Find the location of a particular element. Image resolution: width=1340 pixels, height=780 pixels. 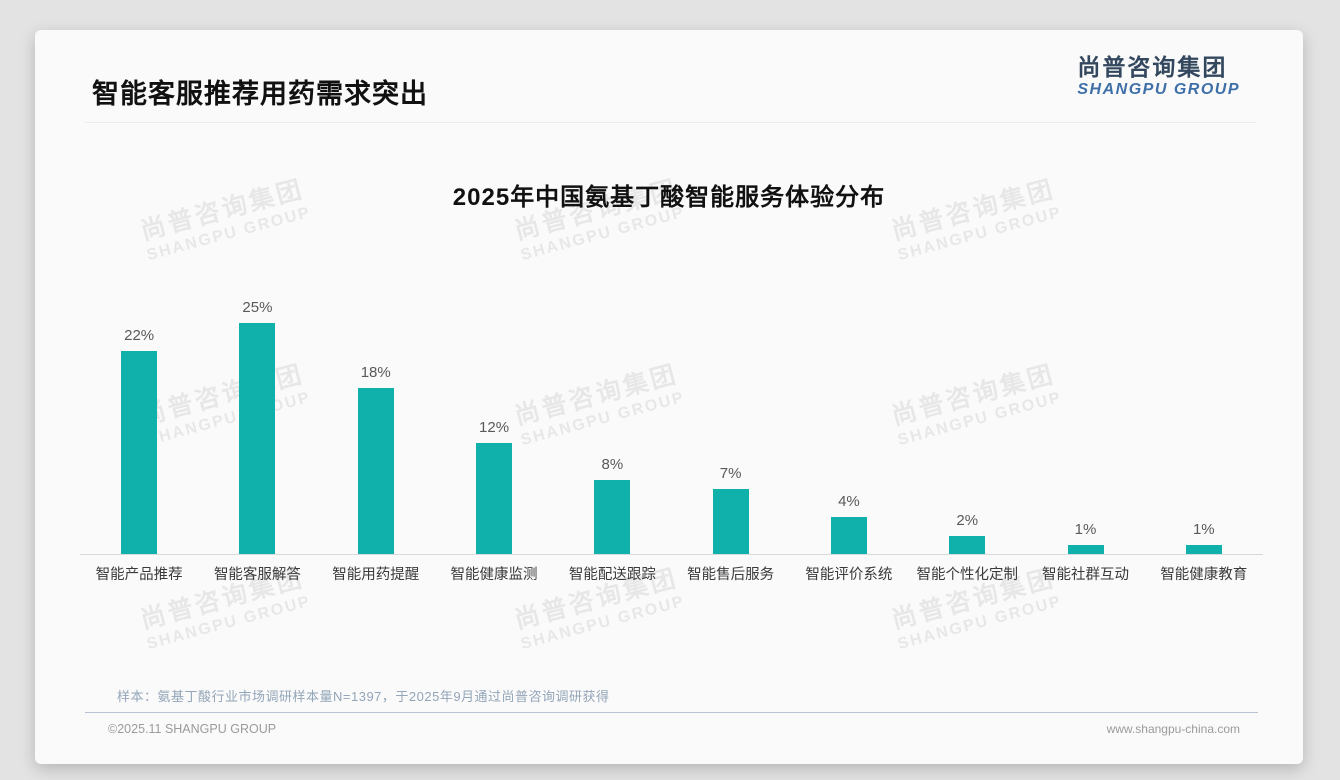

chart-title: 2025年中国氨基丁酸智能服务体验分布 is located at coordinates (669, 197).